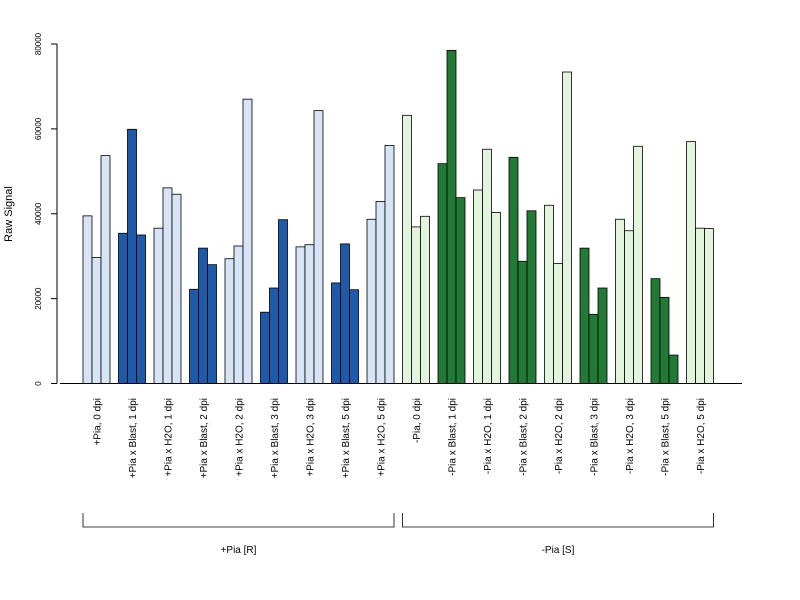 This screenshot has height=600, width=800. Describe the element at coordinates (630, 436) in the screenshot. I see `x-tick-label: -Pia x H2O, 3 dpi` at that location.